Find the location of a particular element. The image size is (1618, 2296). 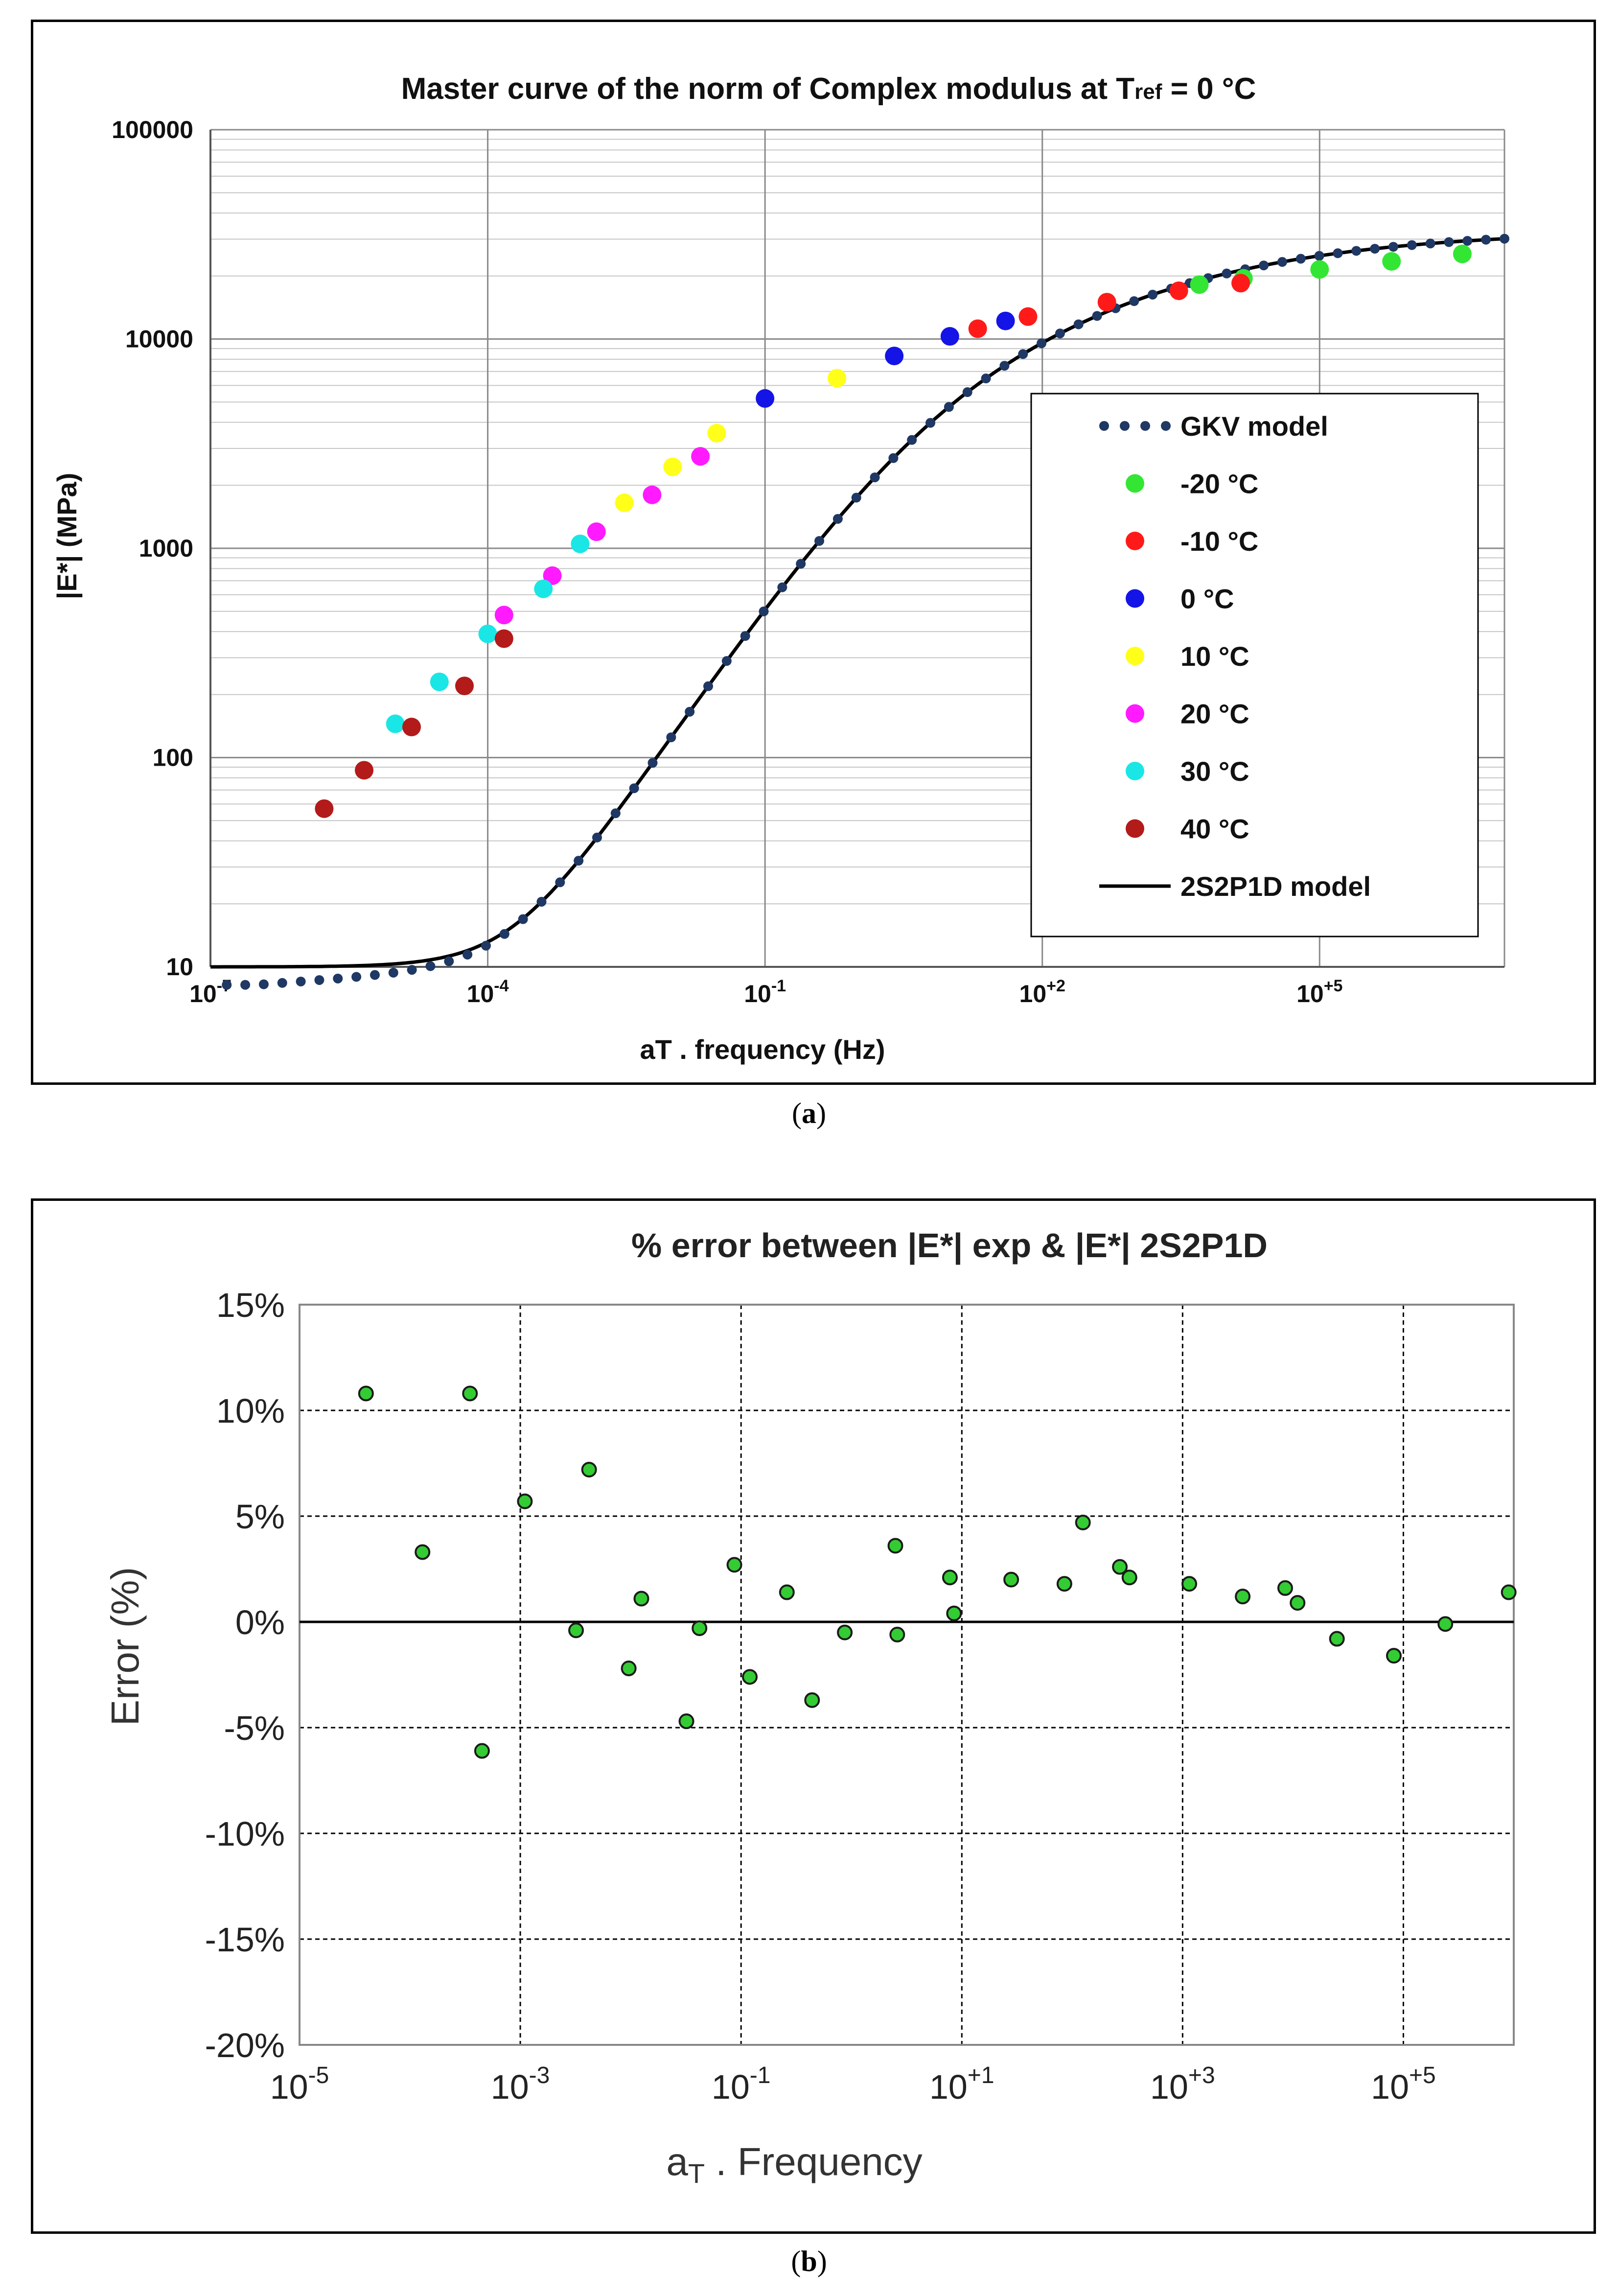

x-tick-label: 10⁻⁴ is located at coordinates (488, 992).